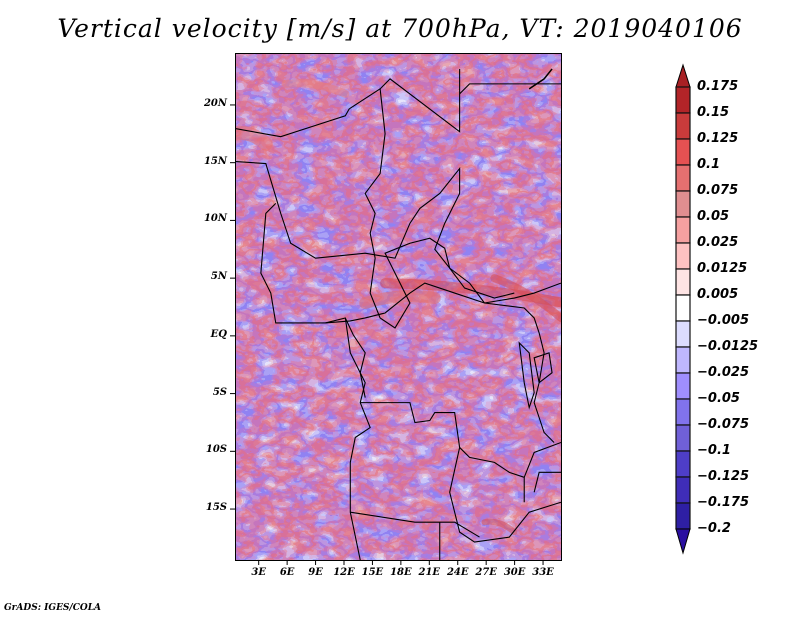 This screenshot has width=800, height=618. I want to click on colorbar-label: 0.005, so click(718, 294).